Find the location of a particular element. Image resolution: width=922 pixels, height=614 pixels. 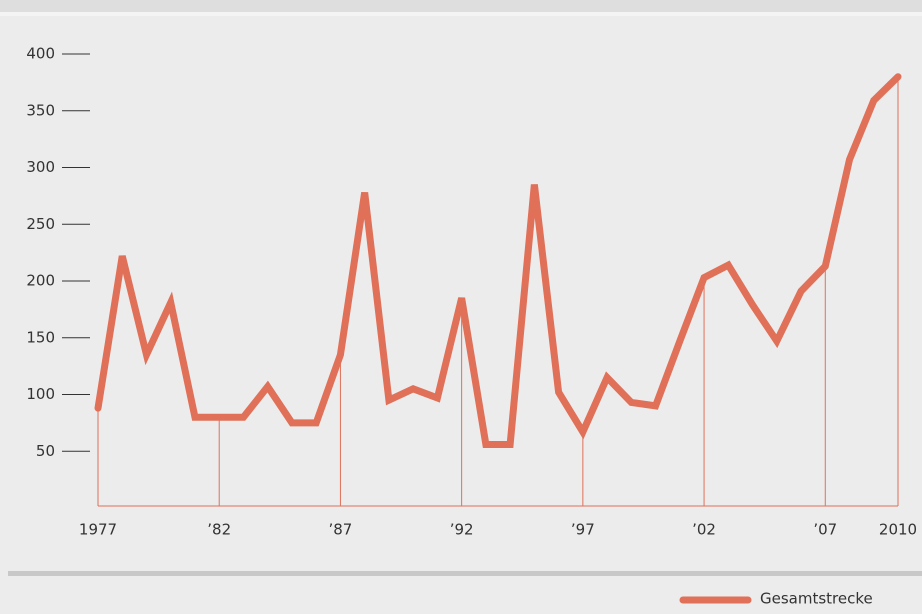

x-tick-label: 2010 is located at coordinates (898, 530).